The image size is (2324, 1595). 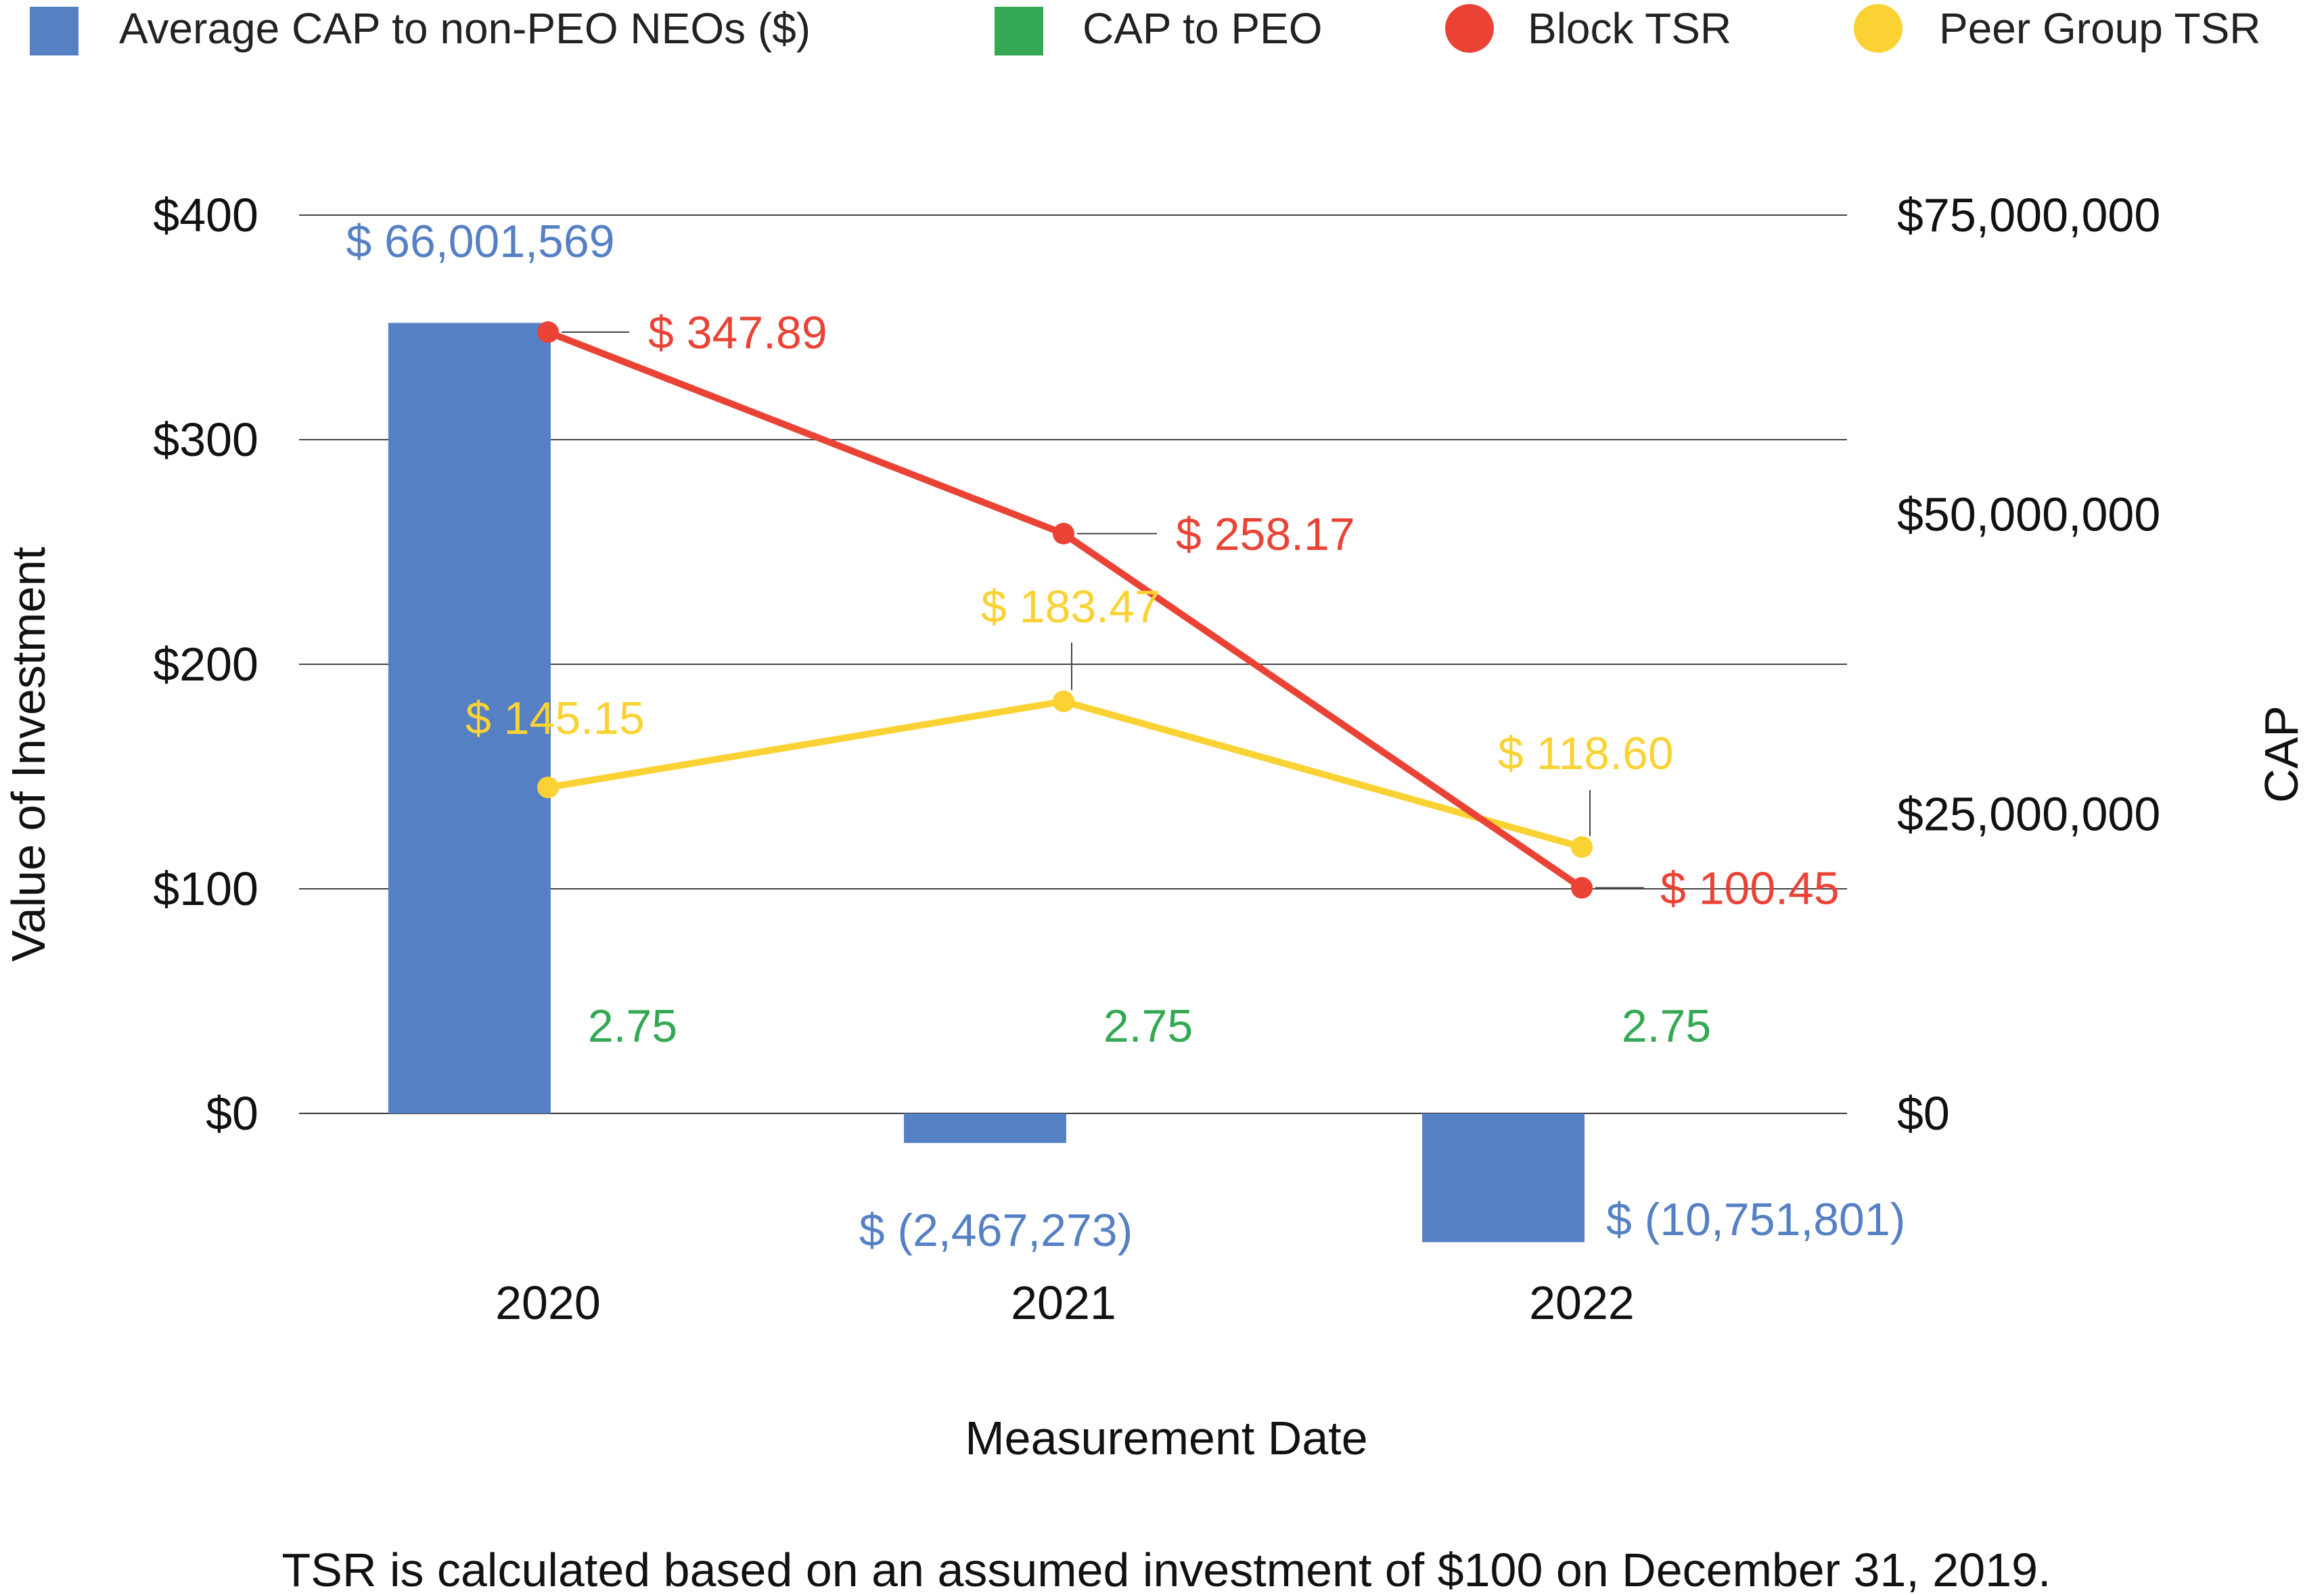 What do you see at coordinates (205, 215) in the screenshot?
I see `left-tick-label: $400` at bounding box center [205, 215].